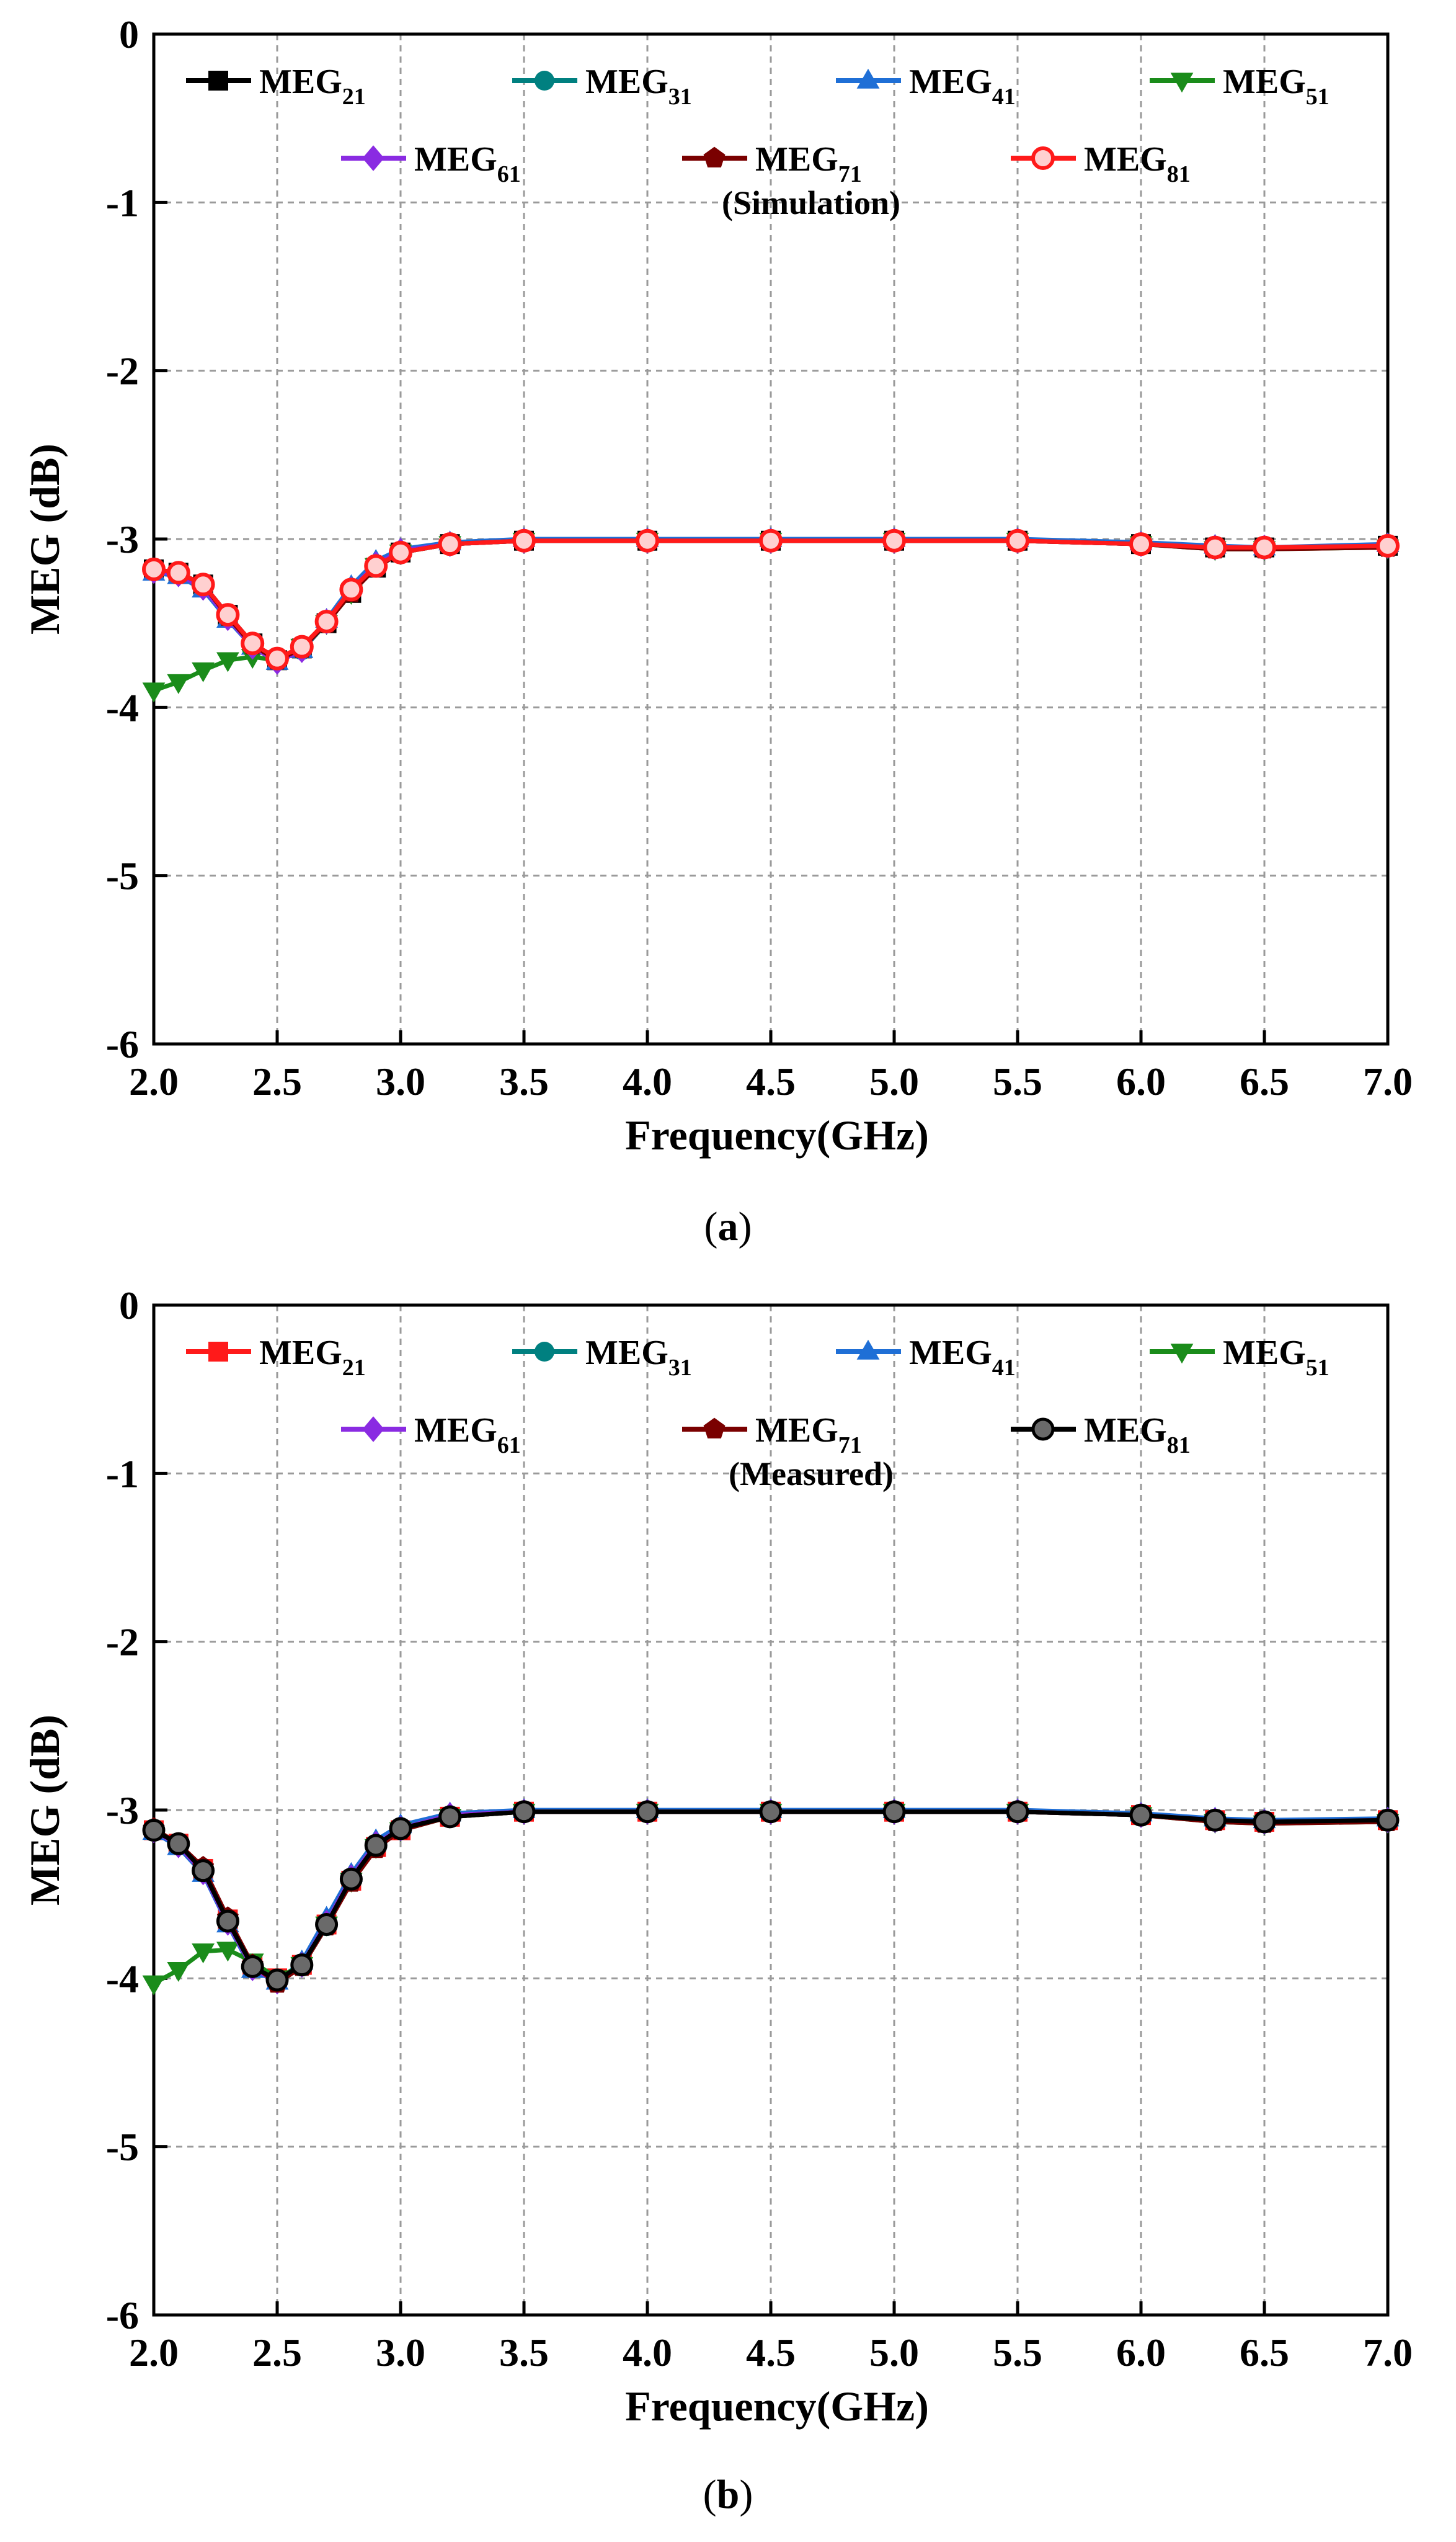 This screenshot has width=1456, height=2542. What do you see at coordinates (123, 707) in the screenshot?
I see `chart-a-ytick-label: -4` at bounding box center [123, 707].